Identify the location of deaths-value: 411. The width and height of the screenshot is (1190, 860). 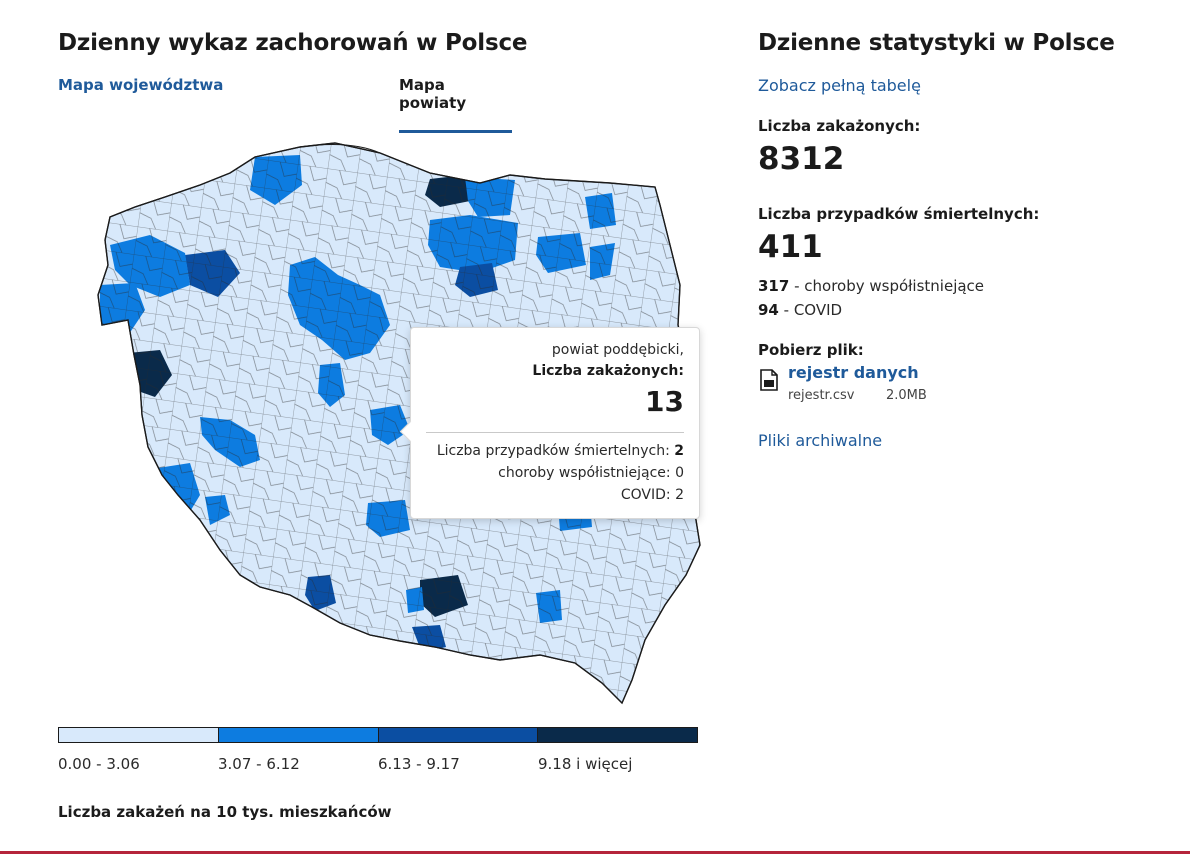
(790, 247).